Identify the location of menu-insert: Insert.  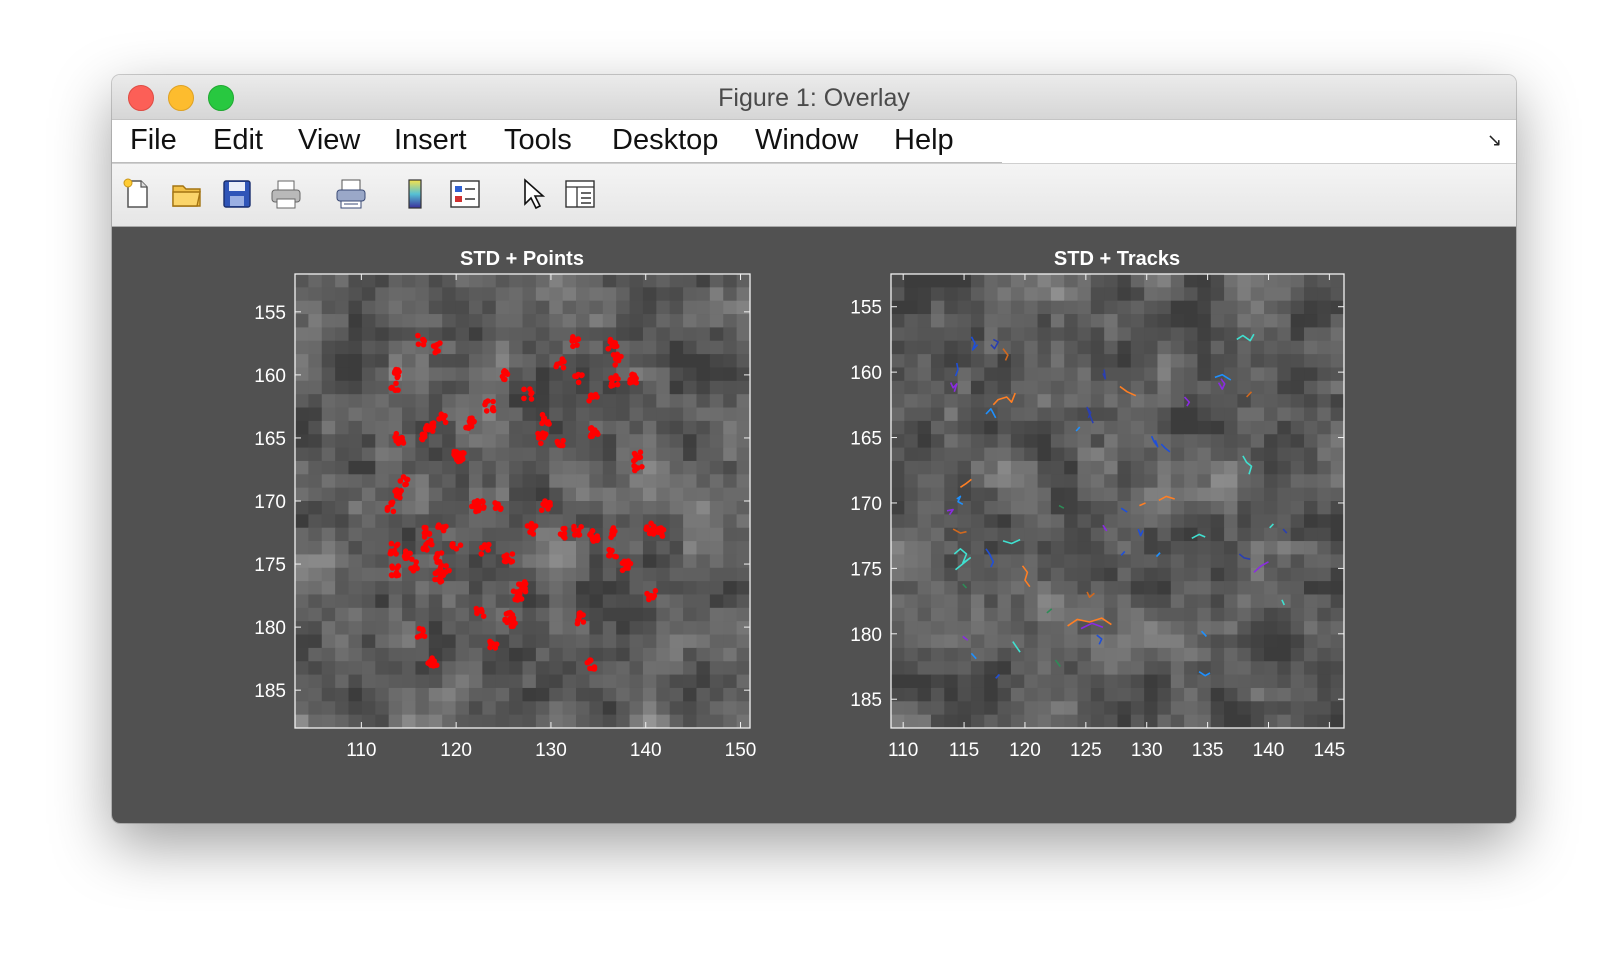
(430, 140).